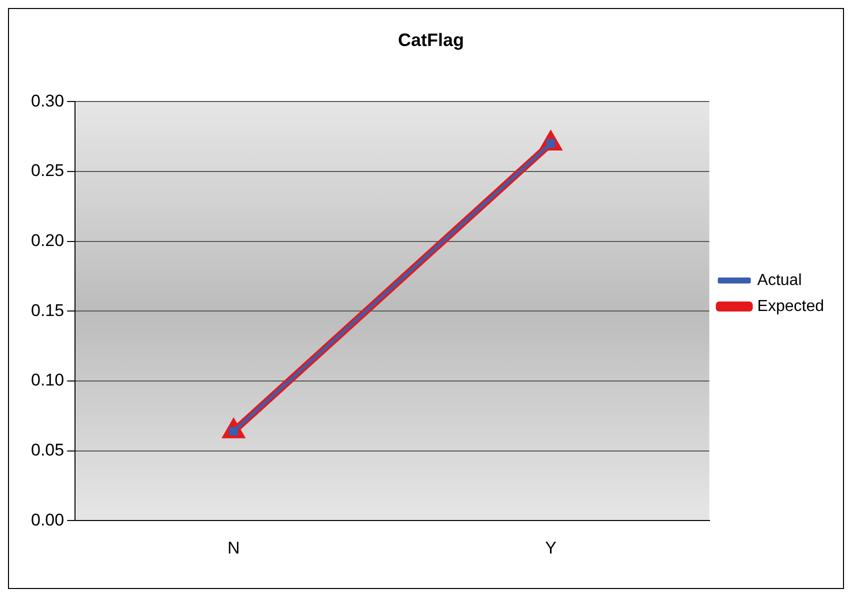 The image size is (852, 597). What do you see at coordinates (233, 548) in the screenshot?
I see `x-tick-label: N` at bounding box center [233, 548].